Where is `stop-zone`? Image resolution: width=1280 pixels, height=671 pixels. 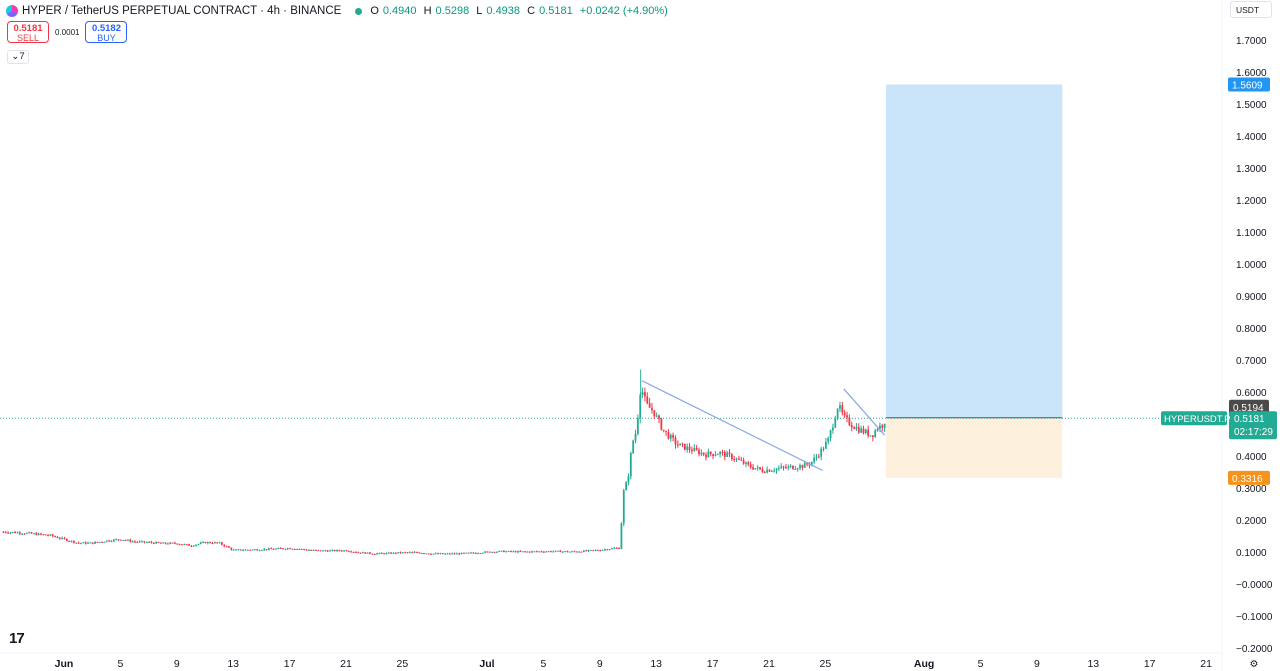 stop-zone is located at coordinates (974, 447).